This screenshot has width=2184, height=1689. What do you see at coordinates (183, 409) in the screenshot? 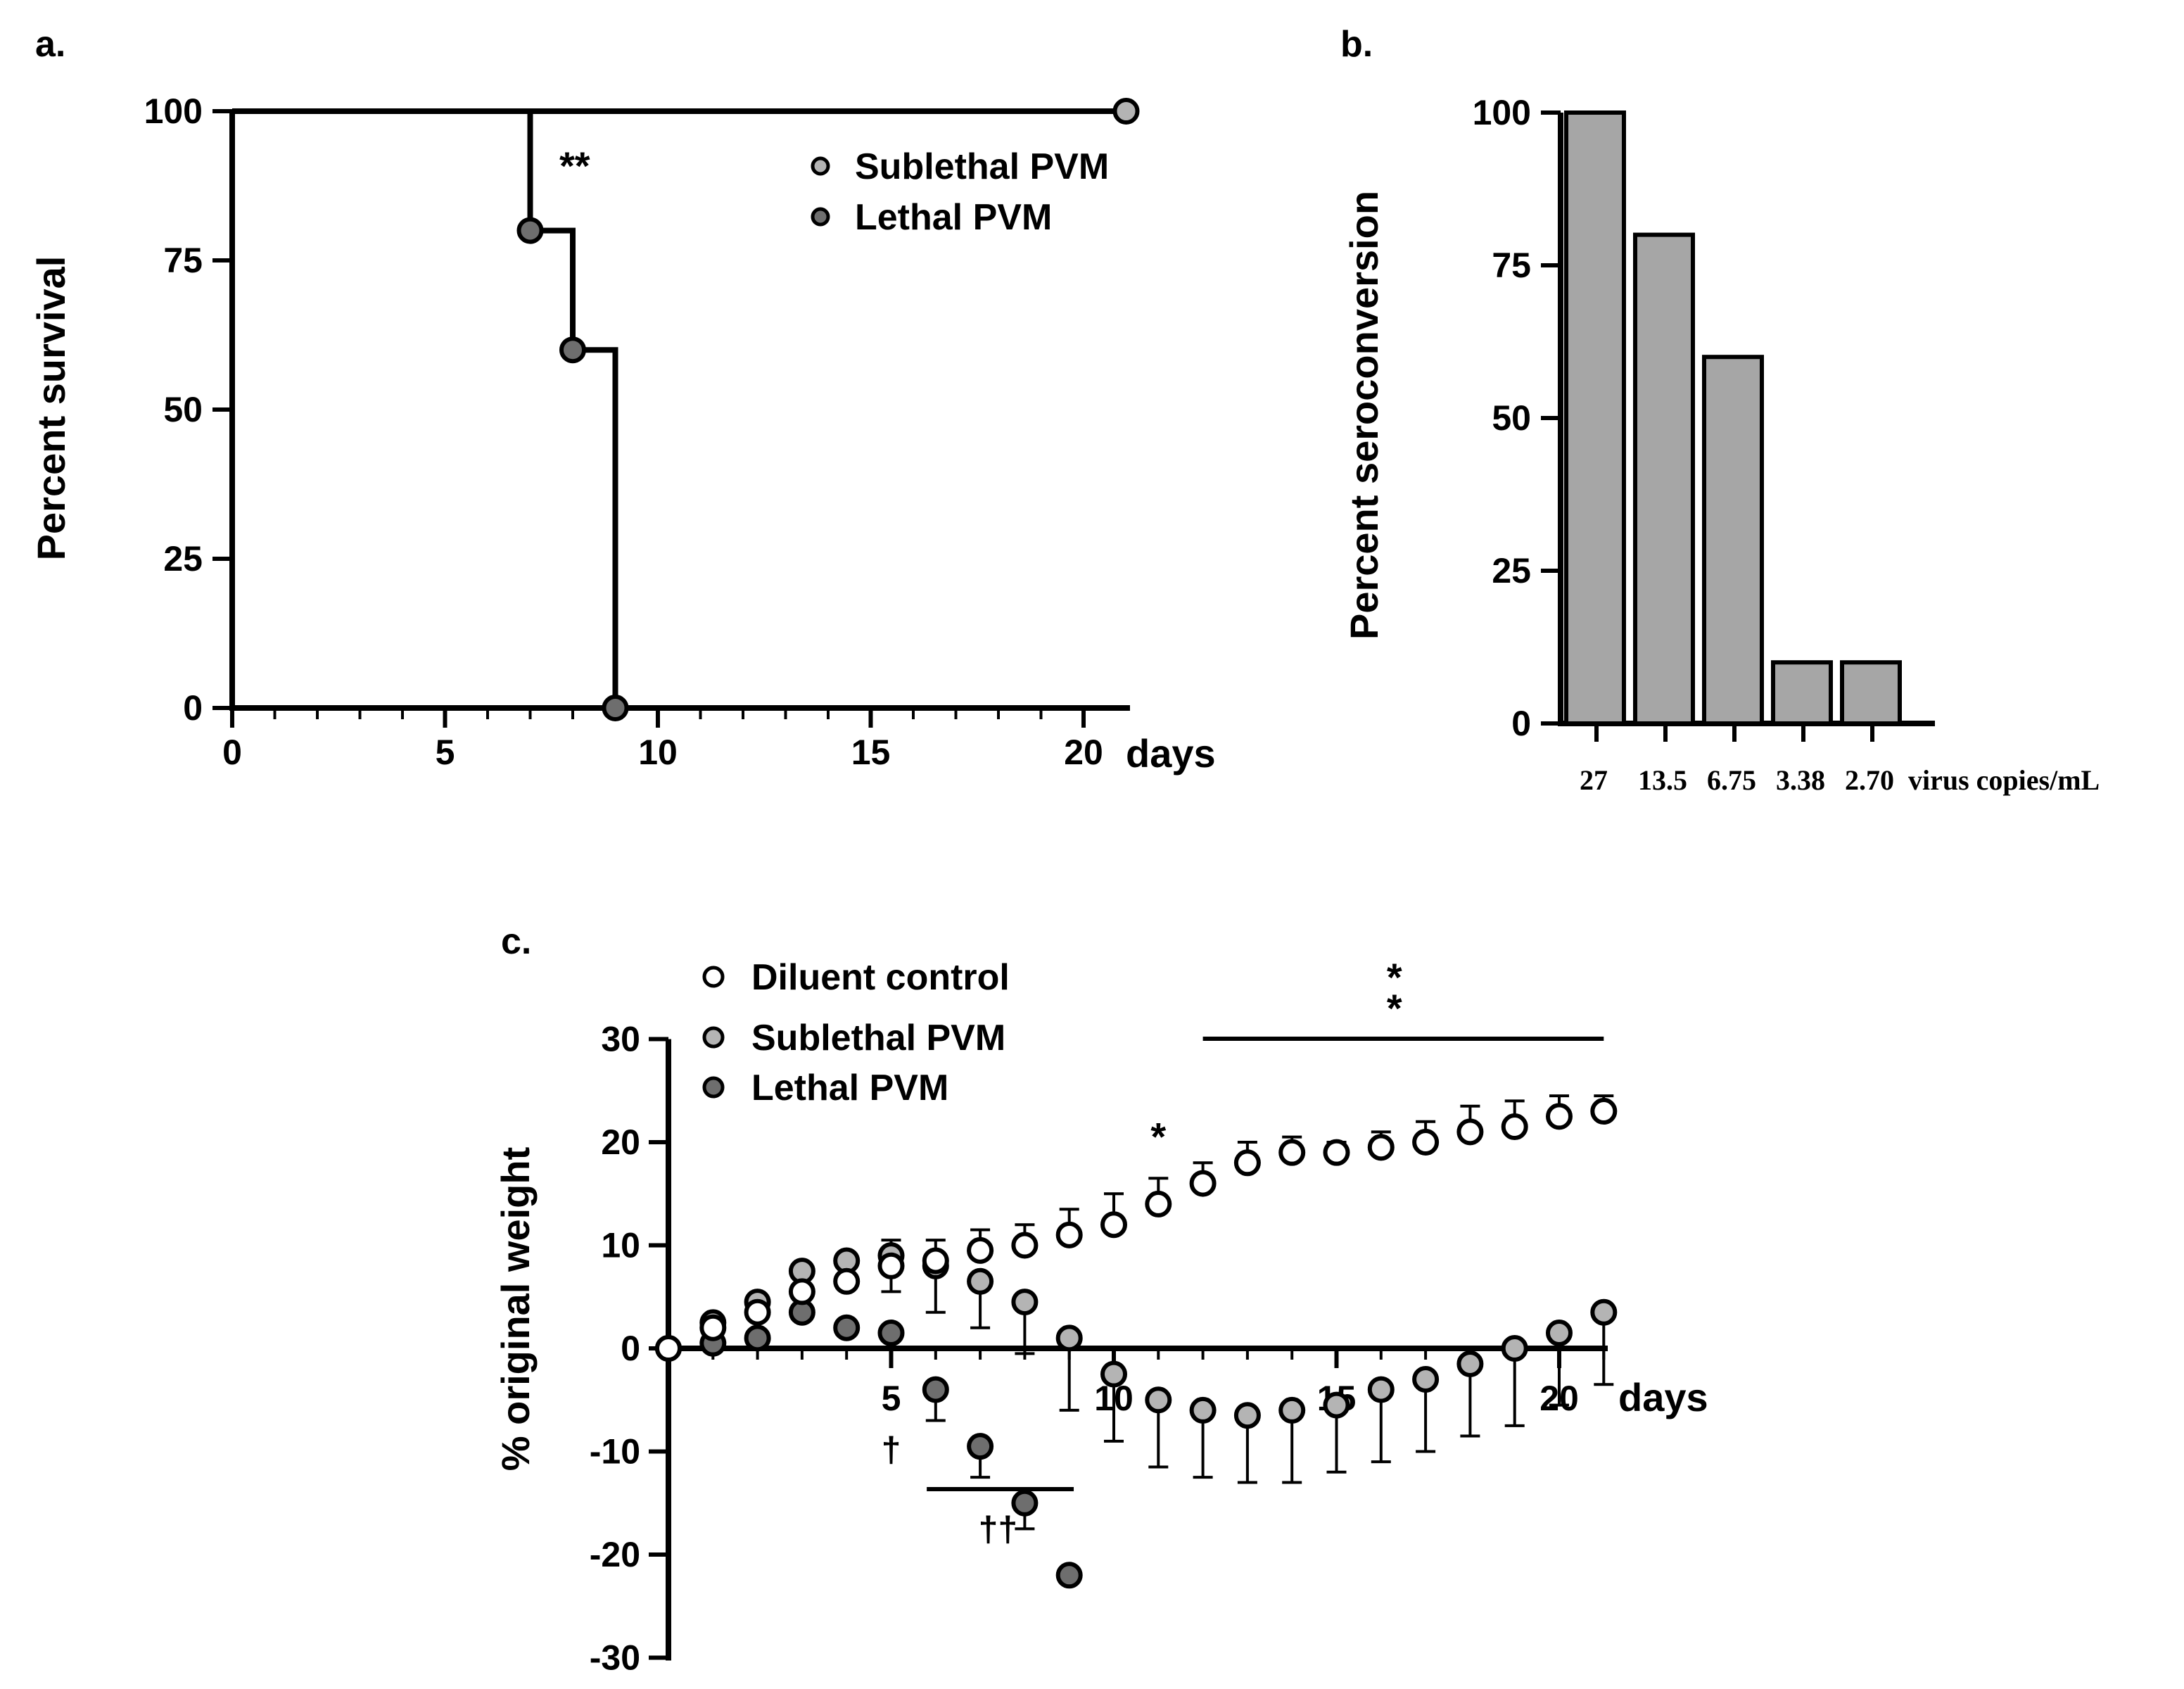
I see `panel-a-y-tick-label: 50` at bounding box center [183, 409].